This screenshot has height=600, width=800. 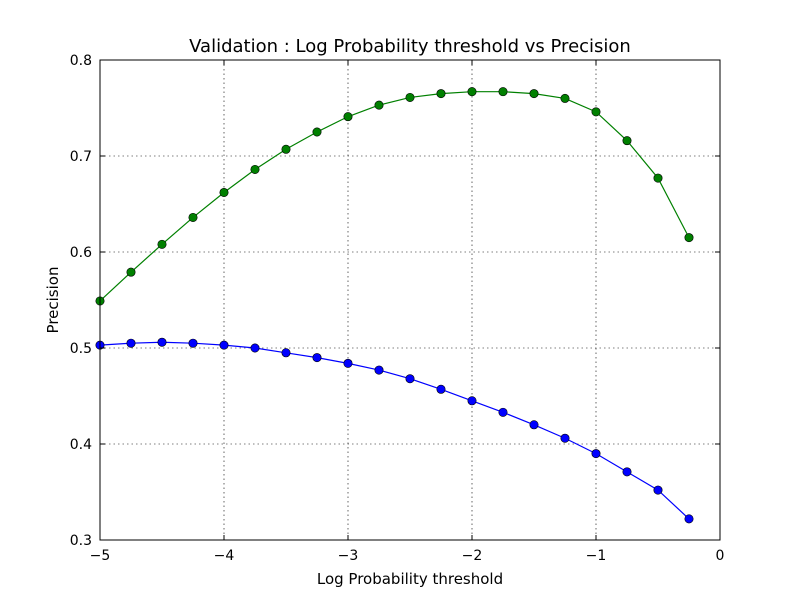 What do you see at coordinates (81, 541) in the screenshot?
I see `y-tick-label: 0.3` at bounding box center [81, 541].